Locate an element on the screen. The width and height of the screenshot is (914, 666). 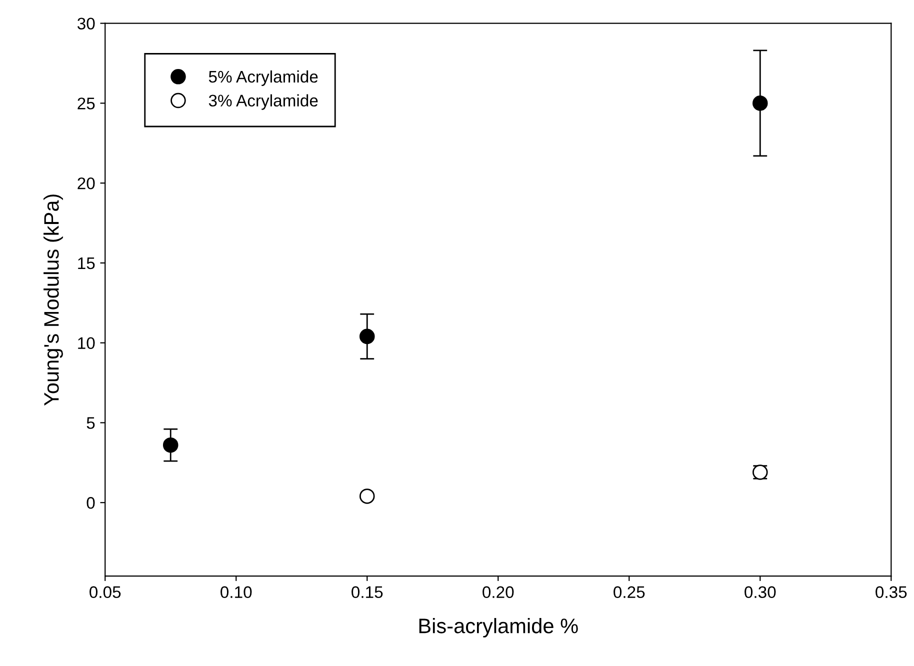
legend-label: 3% Acrylamide is located at coordinates (263, 102).